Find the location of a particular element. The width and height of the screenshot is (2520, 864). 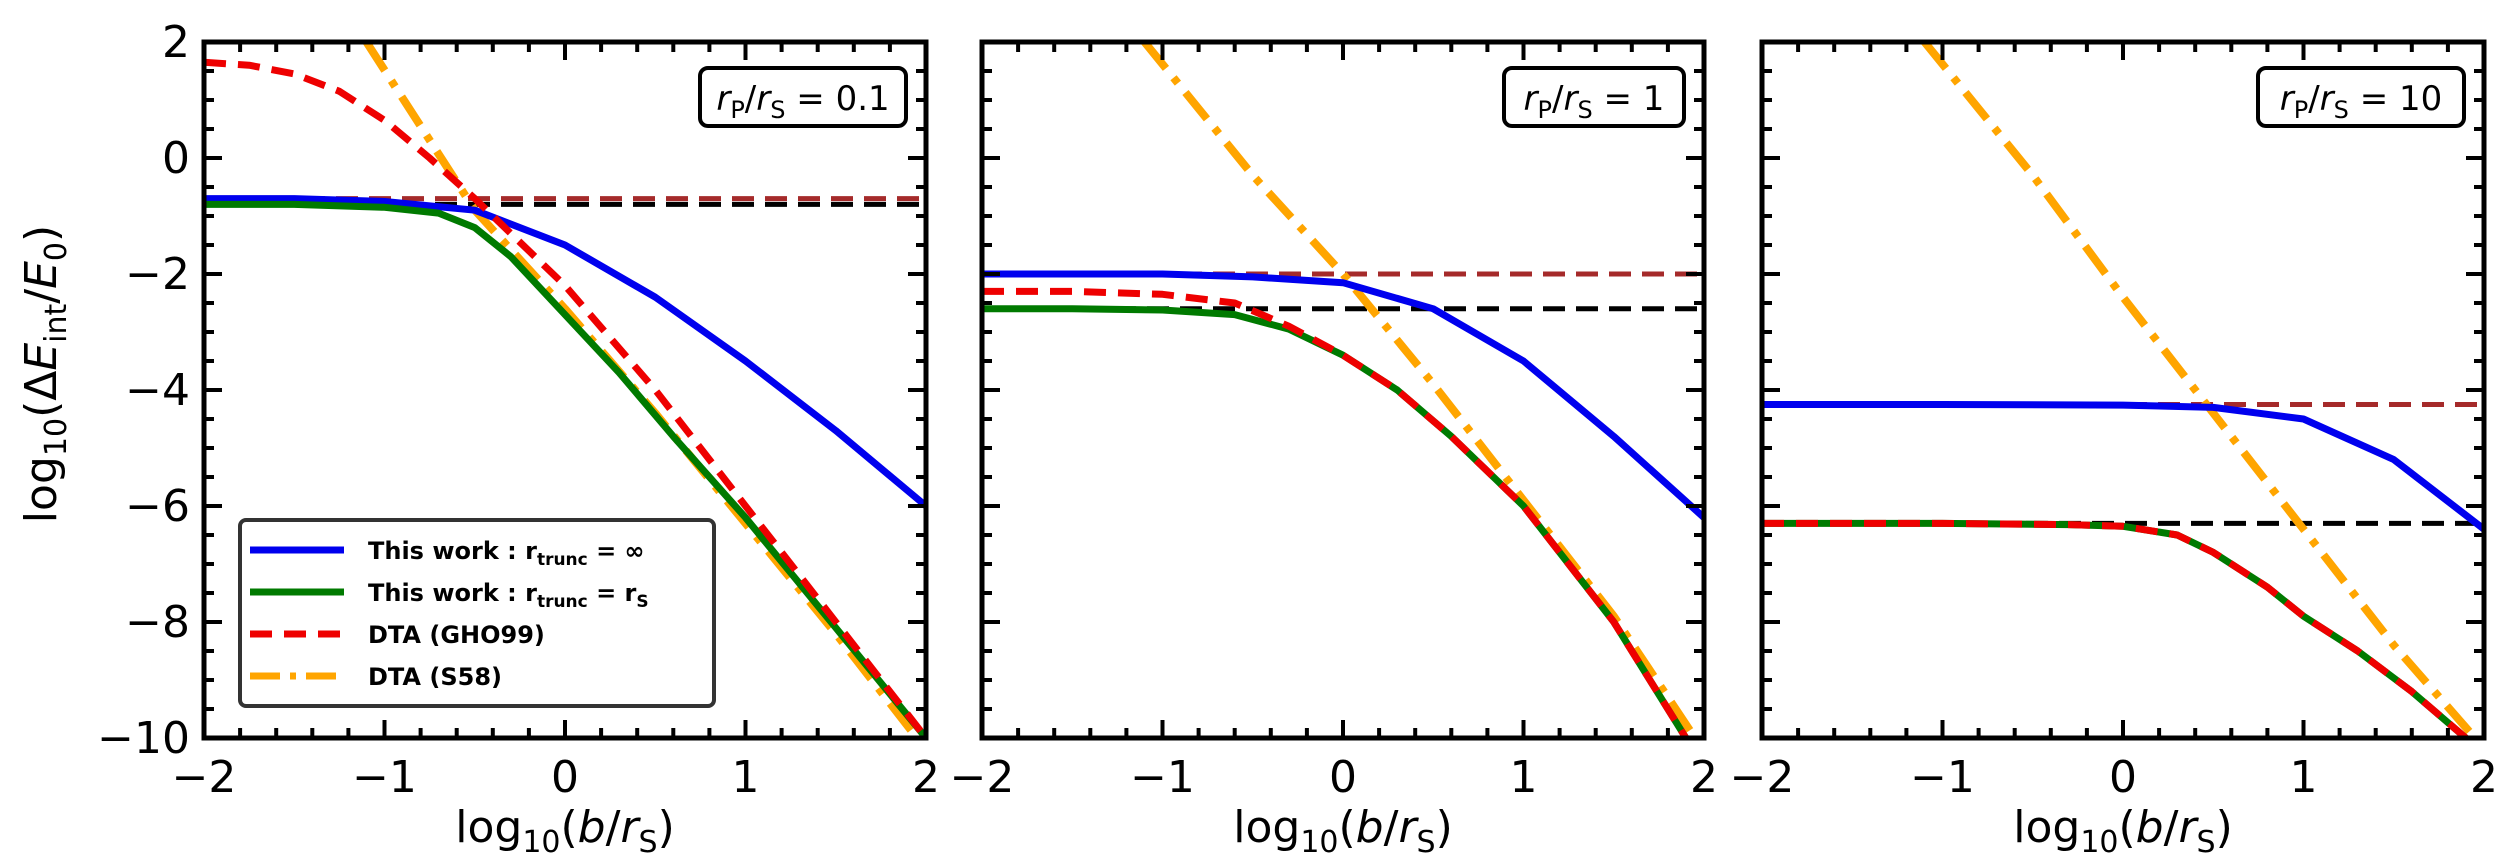

y-tick-label: −4 is located at coordinates (157, 390).